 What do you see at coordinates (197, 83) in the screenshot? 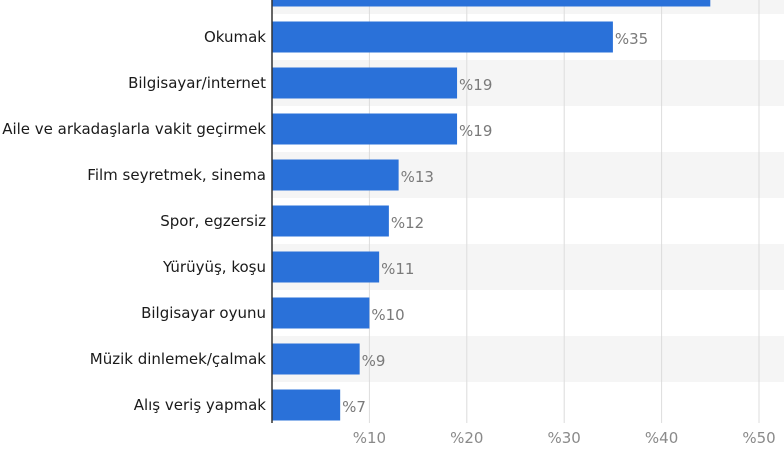
I see `category-label: Bilgisayar/internet` at bounding box center [197, 83].